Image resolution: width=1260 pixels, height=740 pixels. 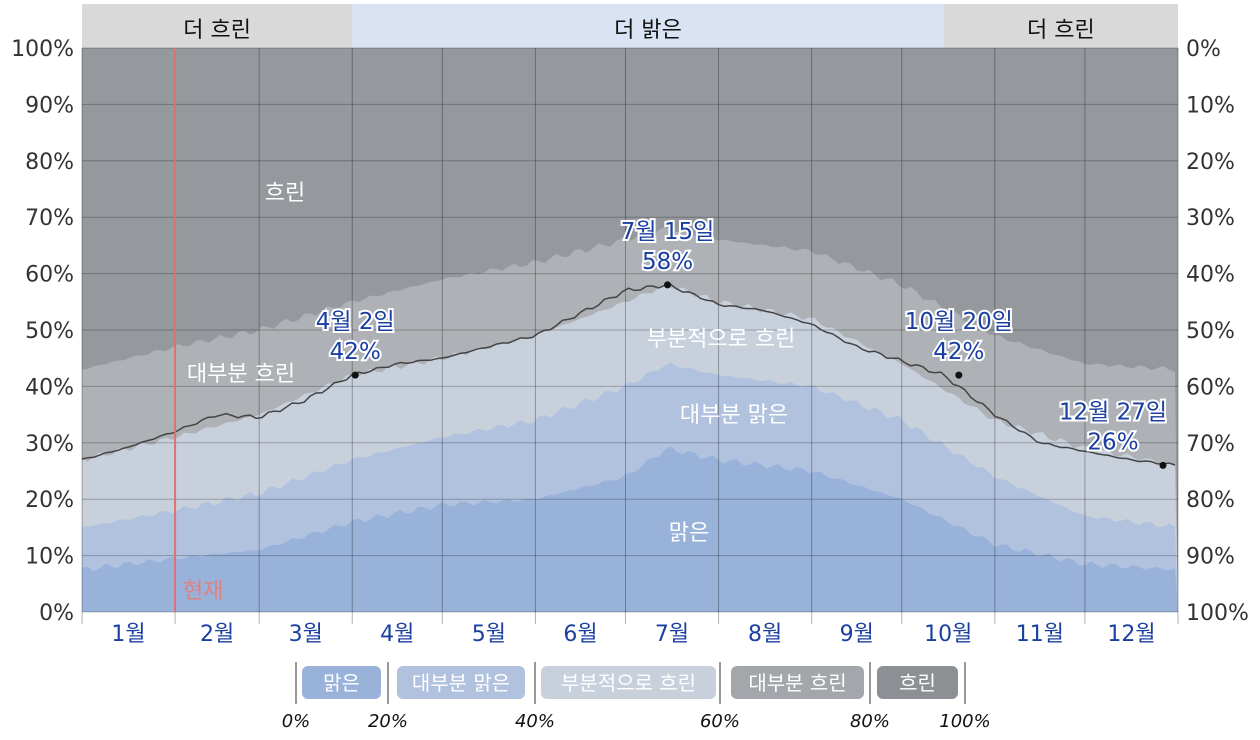 I want to click on y-tick-left: 30%, so click(x=49, y=444).